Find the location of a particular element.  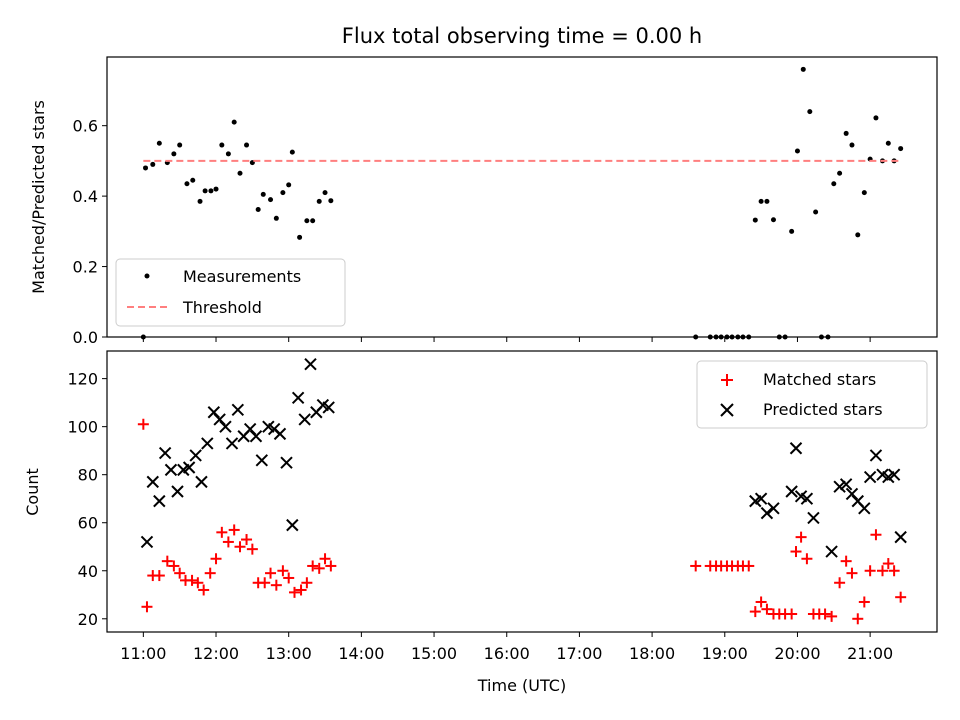

x-tick-label: 11:00 is located at coordinates (143, 653).